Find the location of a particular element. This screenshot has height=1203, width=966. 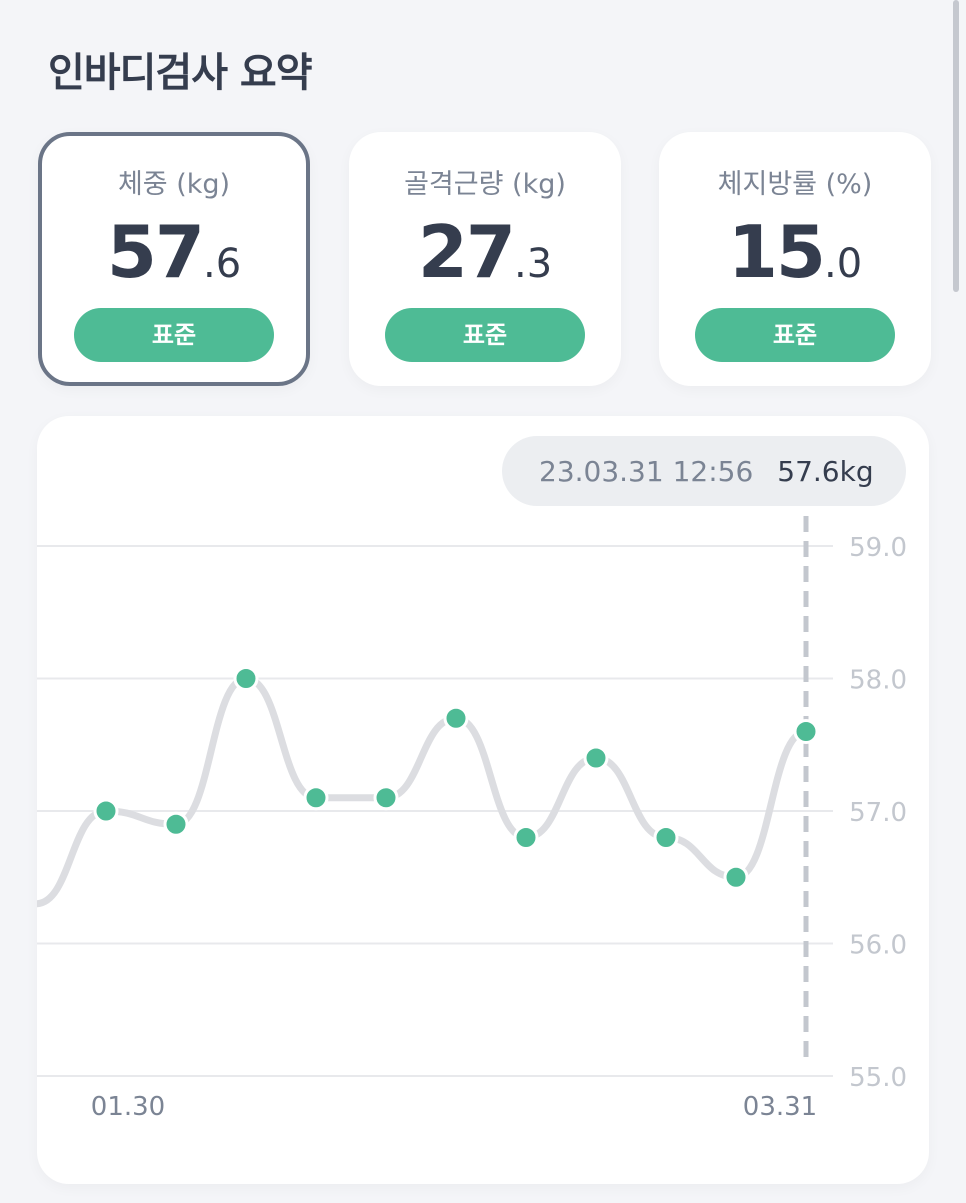

metric-value: 27.3 is located at coordinates (485, 252).